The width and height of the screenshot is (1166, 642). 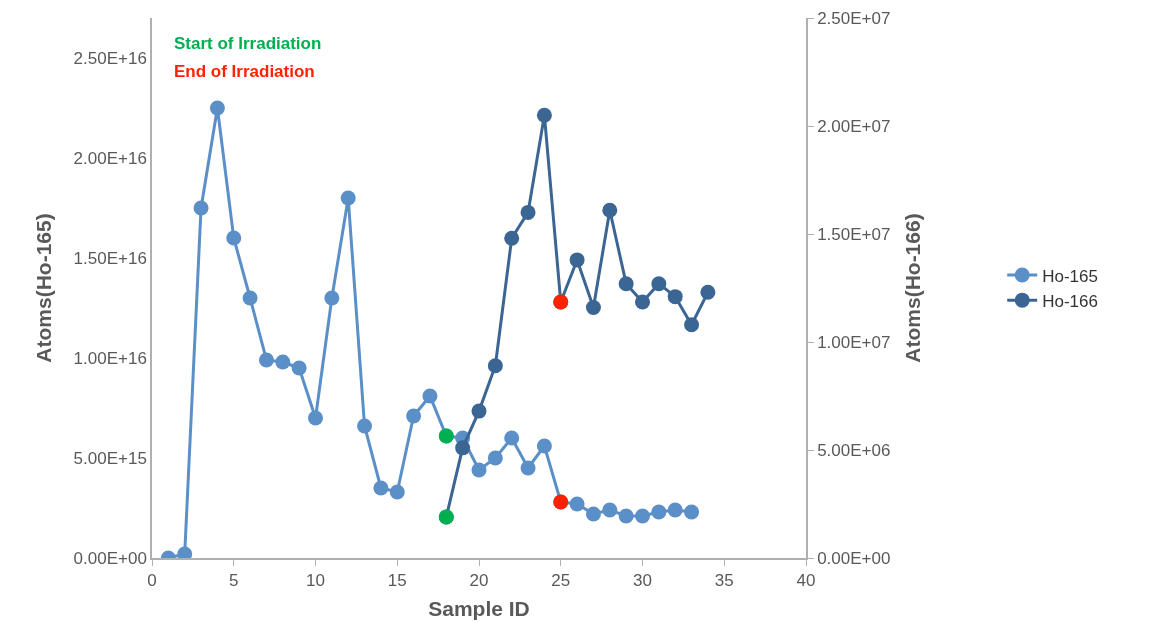 I want to click on x-tick-label: 10, so click(x=315, y=581).